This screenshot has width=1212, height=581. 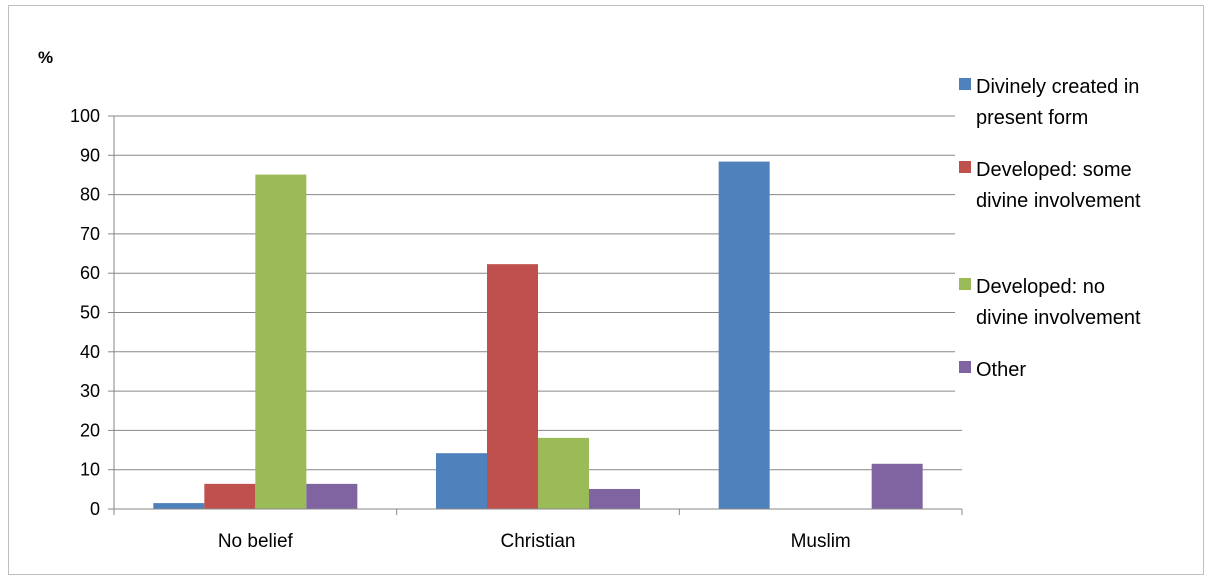 What do you see at coordinates (90, 273) in the screenshot?
I see `y-tick-label: 60` at bounding box center [90, 273].